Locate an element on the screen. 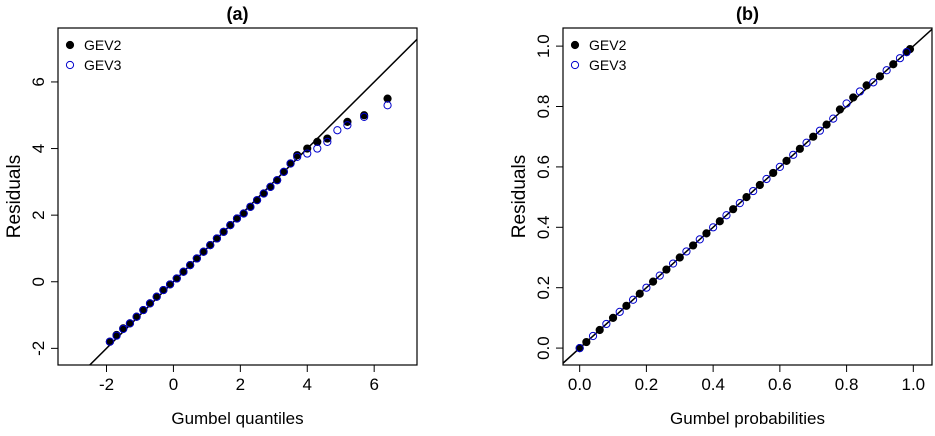 The image size is (935, 436). x-tick-label: 0.2 is located at coordinates (647, 384).